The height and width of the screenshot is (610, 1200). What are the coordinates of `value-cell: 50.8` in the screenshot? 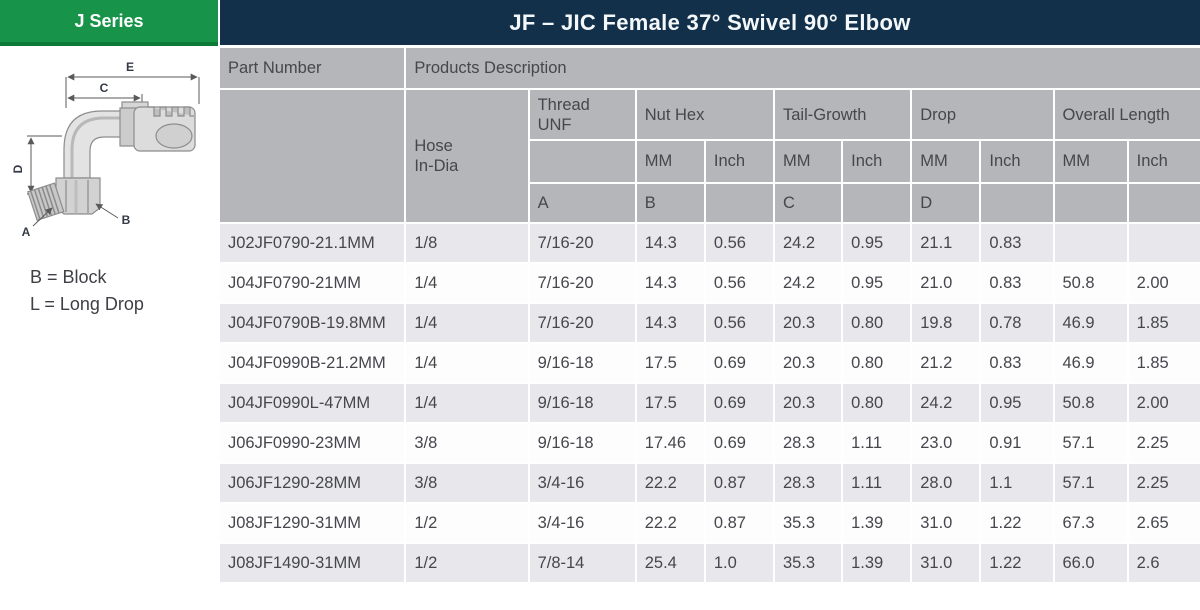 It's located at (1090, 283).